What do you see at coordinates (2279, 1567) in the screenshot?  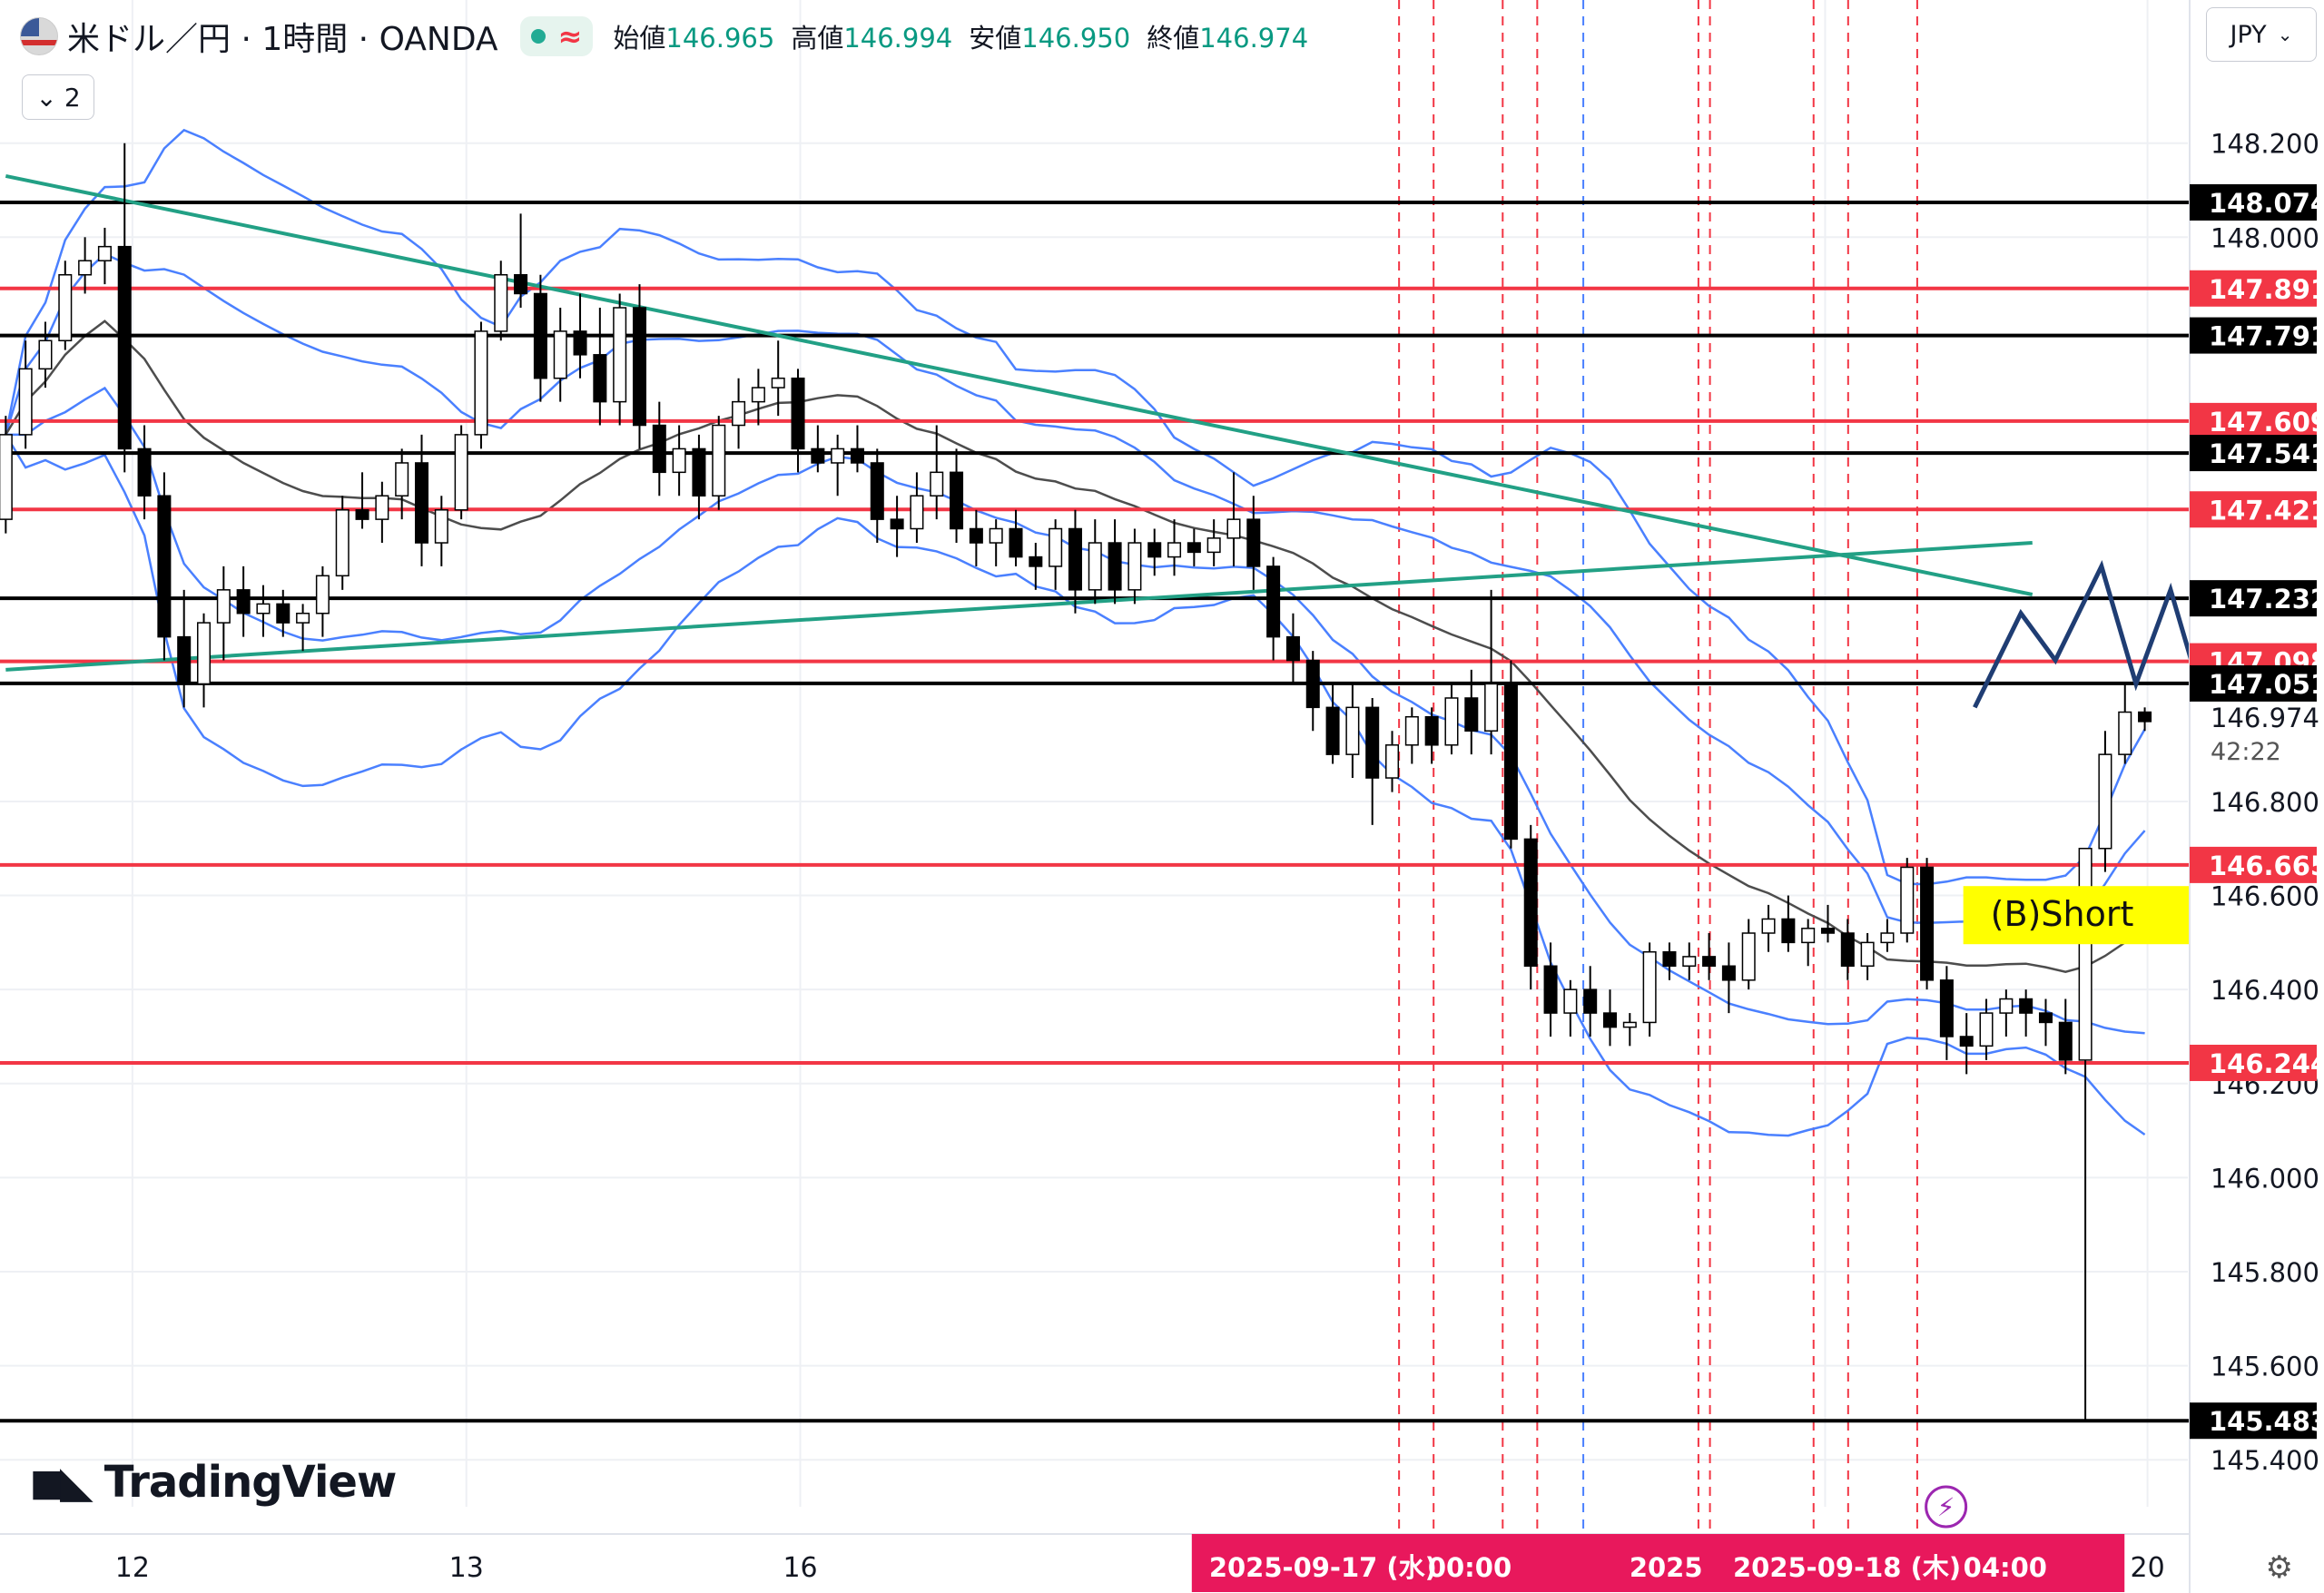 I see `settings-gear-icon: ⚙` at bounding box center [2279, 1567].